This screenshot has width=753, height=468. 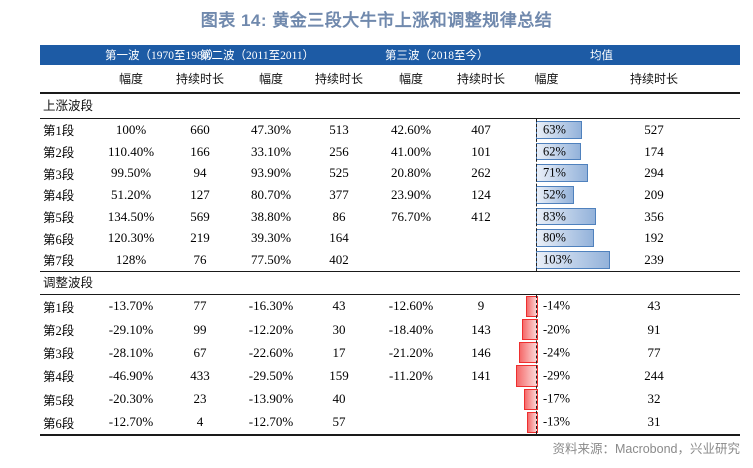 I want to click on sub-header-wave2-duration: 持续时长, so click(x=338, y=79).